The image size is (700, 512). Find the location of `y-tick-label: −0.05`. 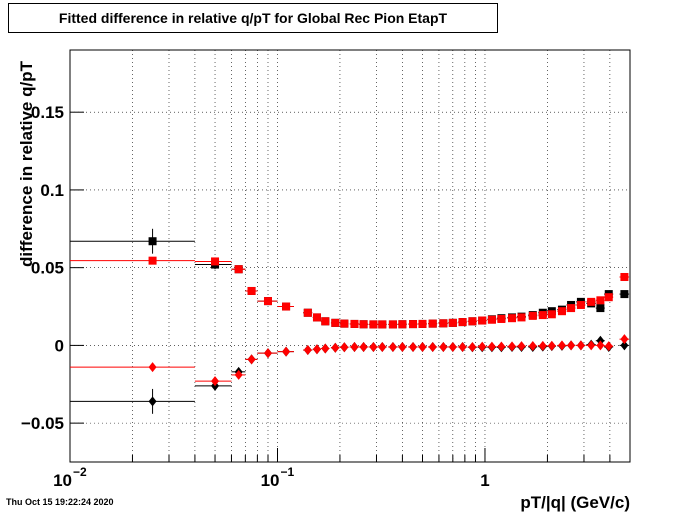

y-tick-label: −0.05 is located at coordinates (42, 423).